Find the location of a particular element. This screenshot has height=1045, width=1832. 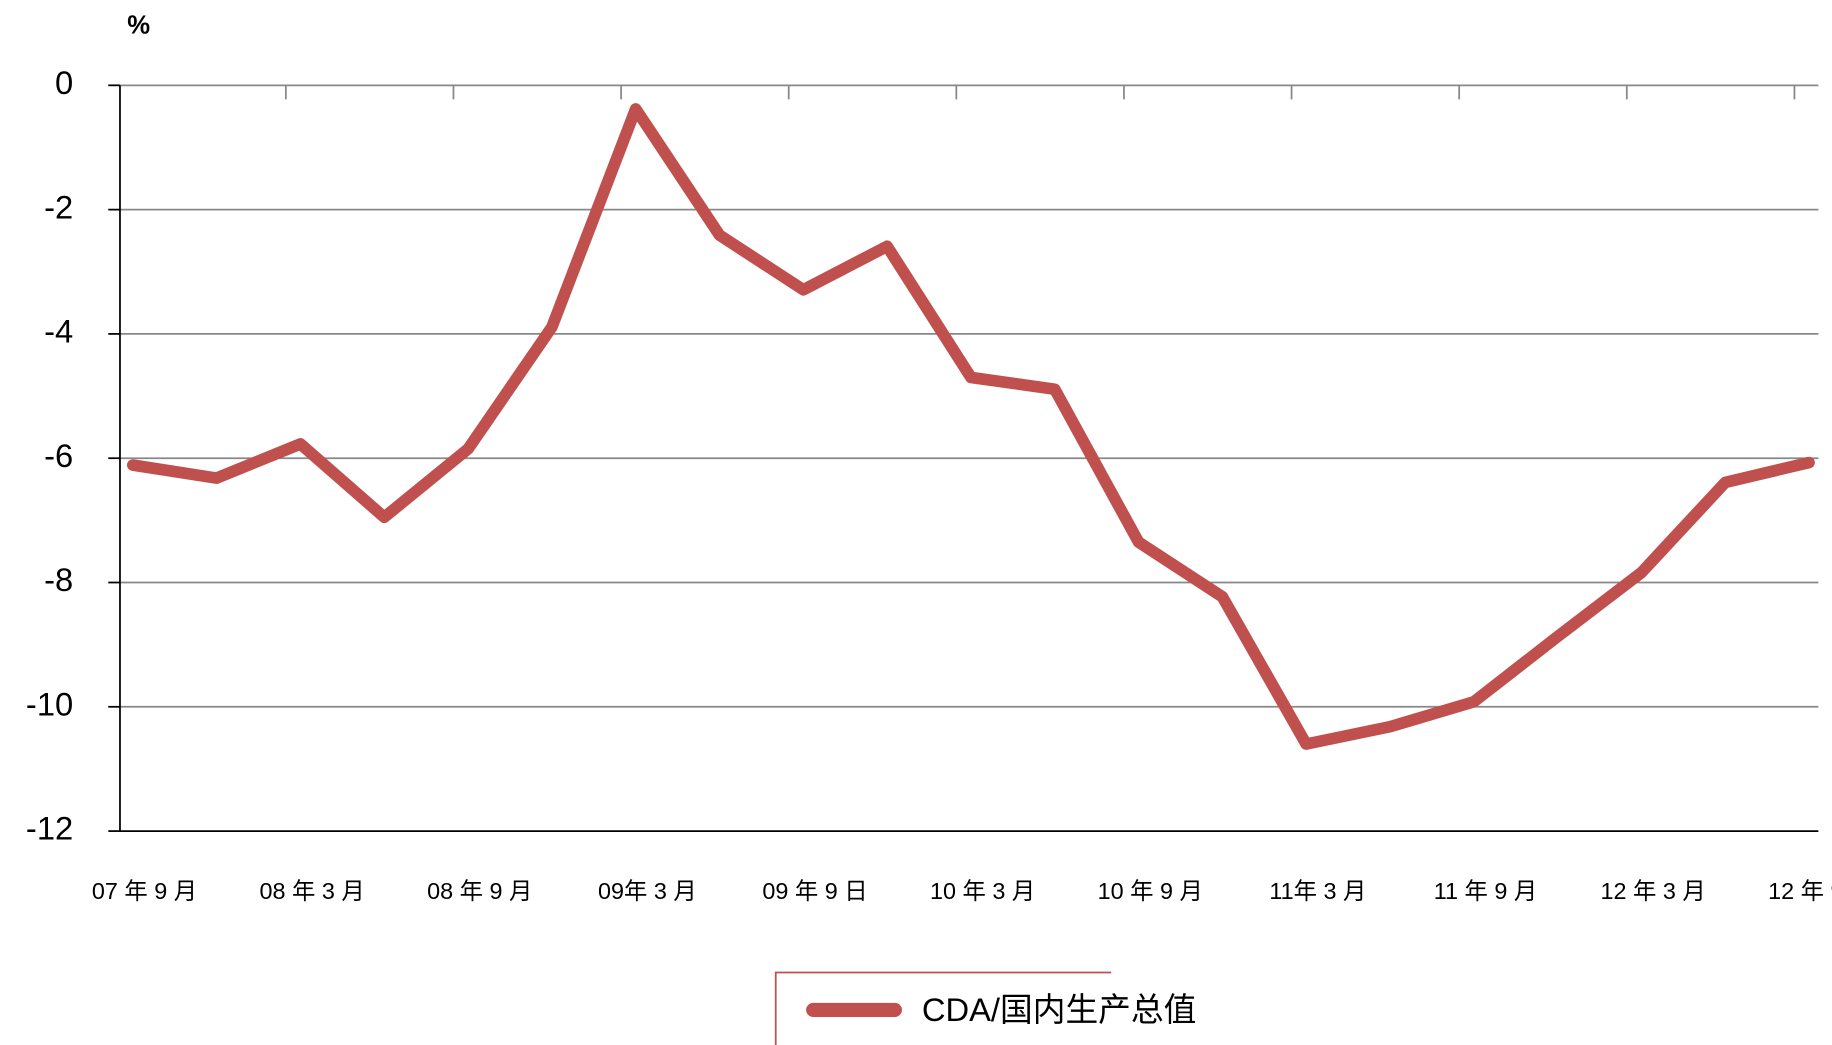

x-tick-label: 11 年 9 月 is located at coordinates (1485, 891).